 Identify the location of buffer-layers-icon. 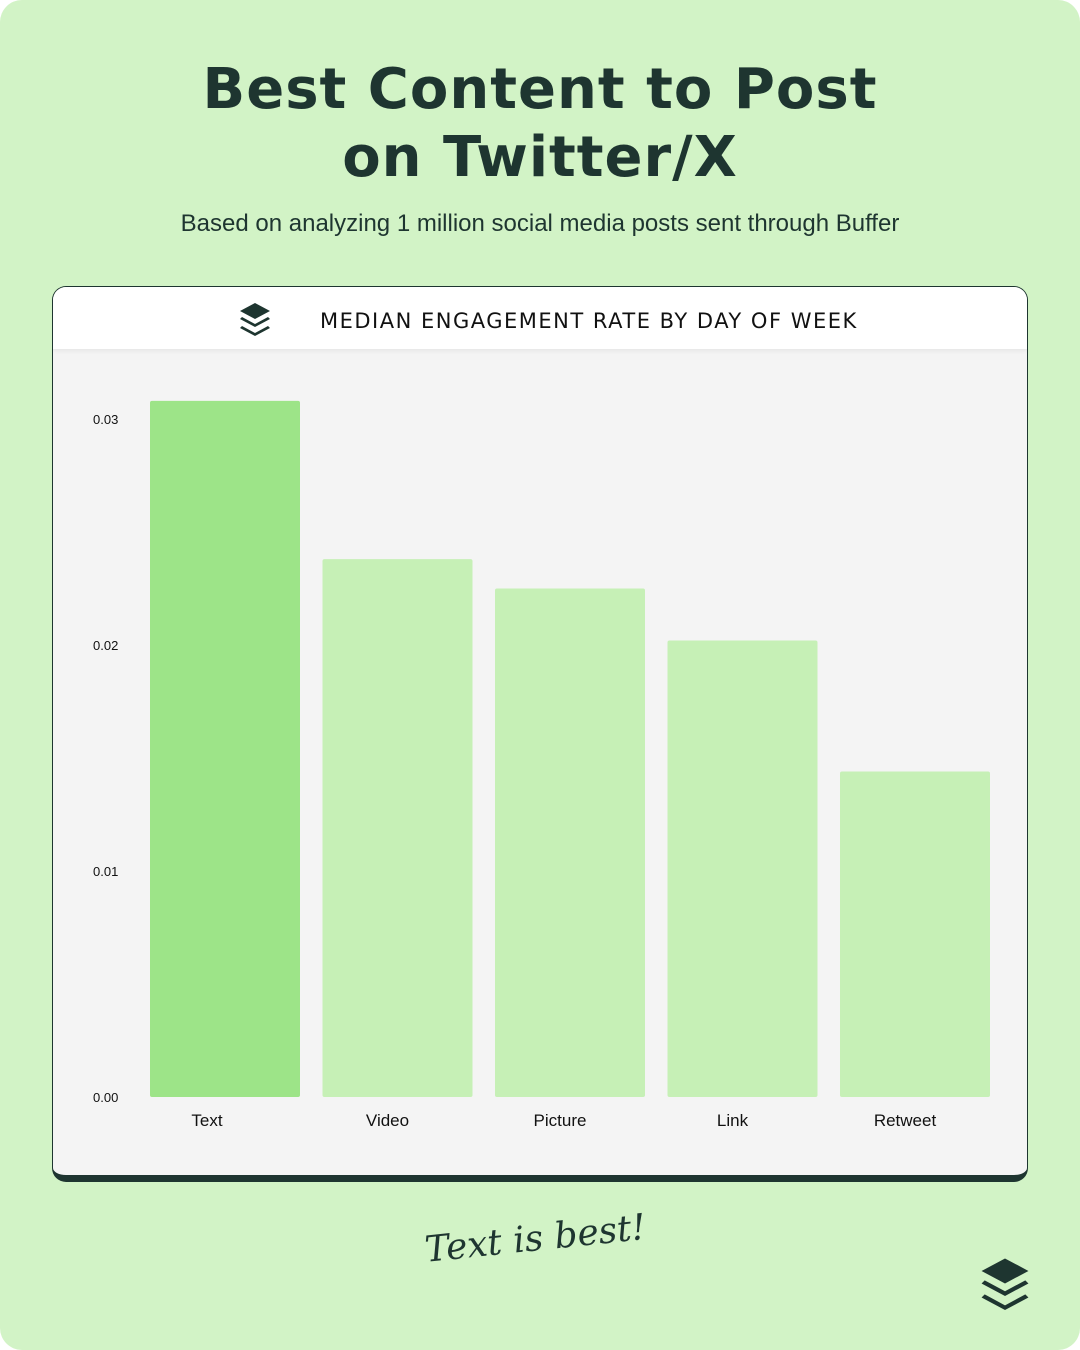
(255, 319).